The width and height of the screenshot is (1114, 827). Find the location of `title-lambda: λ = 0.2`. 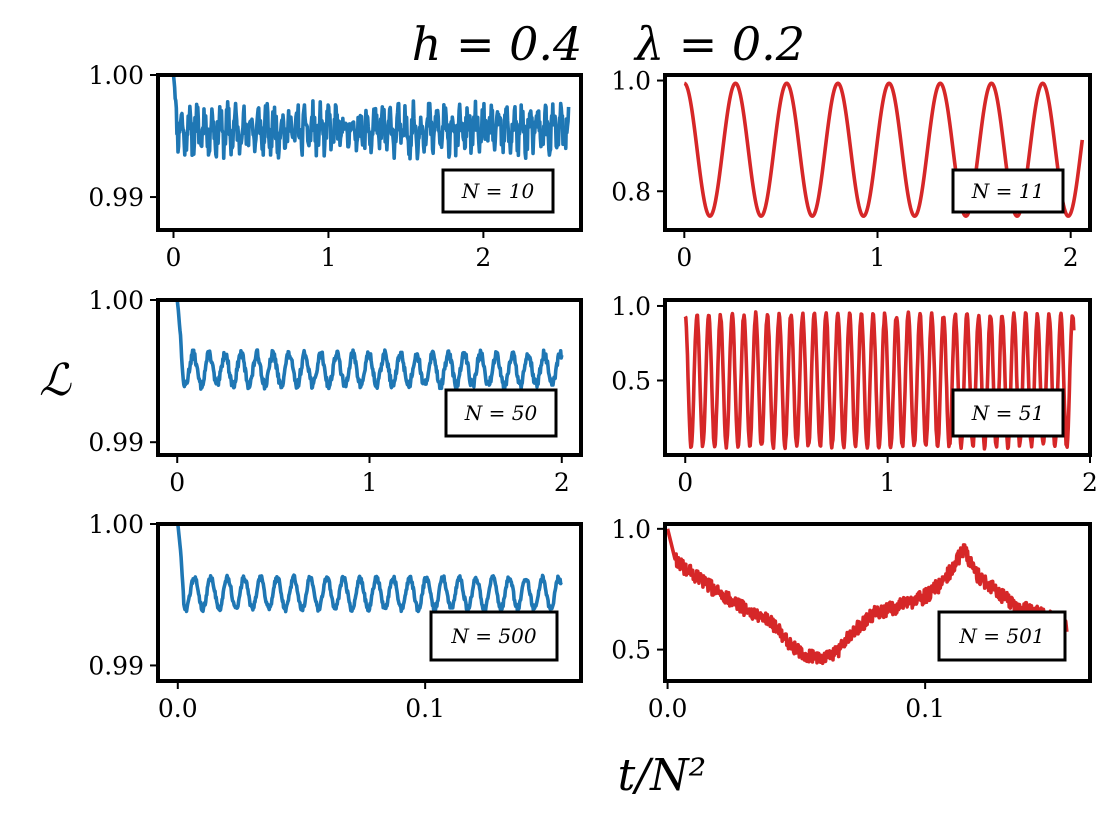

title-lambda: λ = 0.2 is located at coordinates (719, 44).